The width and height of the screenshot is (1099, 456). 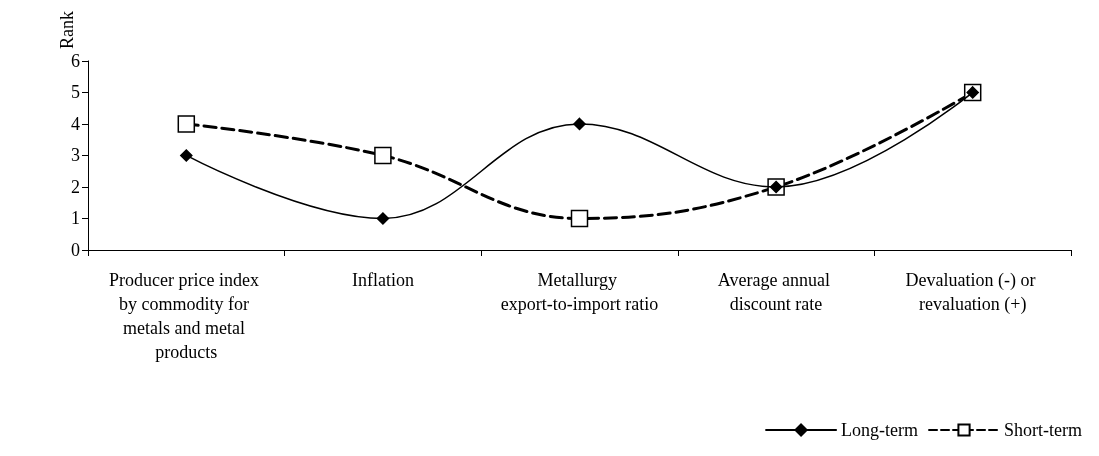 I want to click on y-tick-label: 0, so click(x=75, y=250).